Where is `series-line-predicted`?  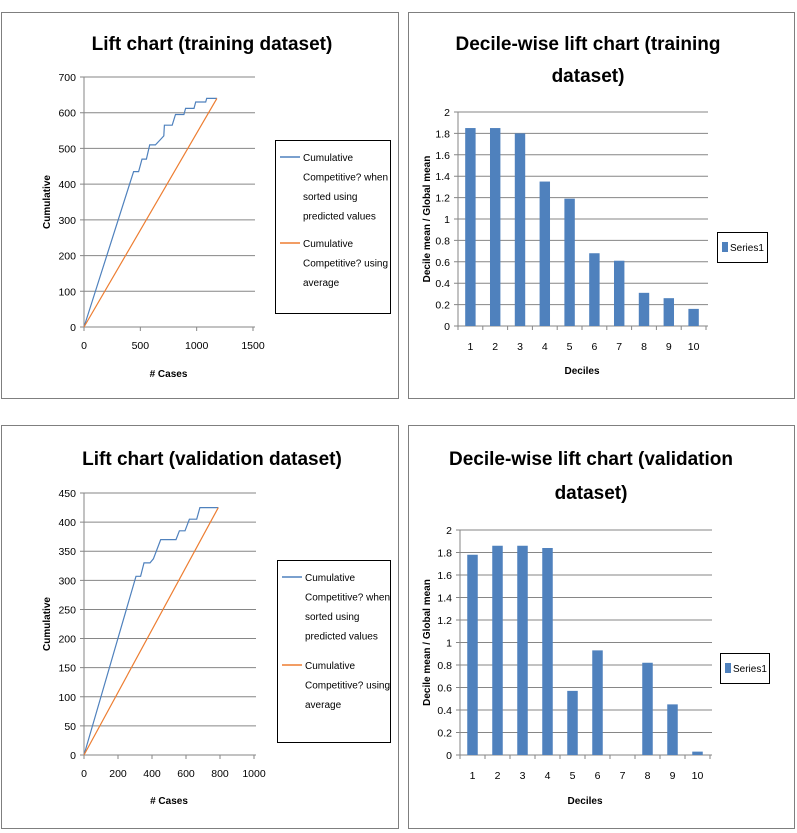 series-line-predicted is located at coordinates (151, 631).